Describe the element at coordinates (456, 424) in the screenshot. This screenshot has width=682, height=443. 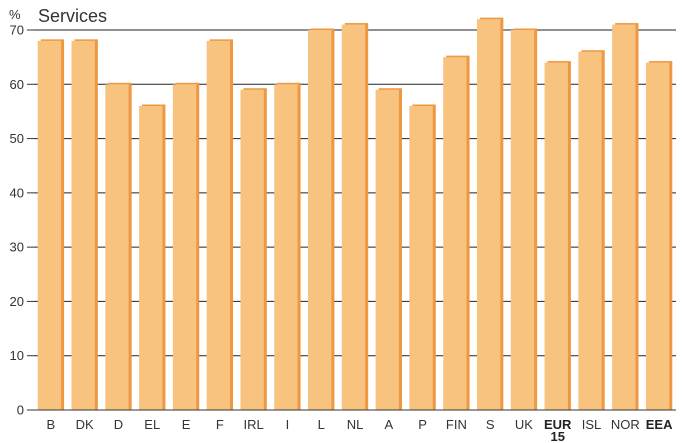
I see `x-label-fin: FIN` at that location.